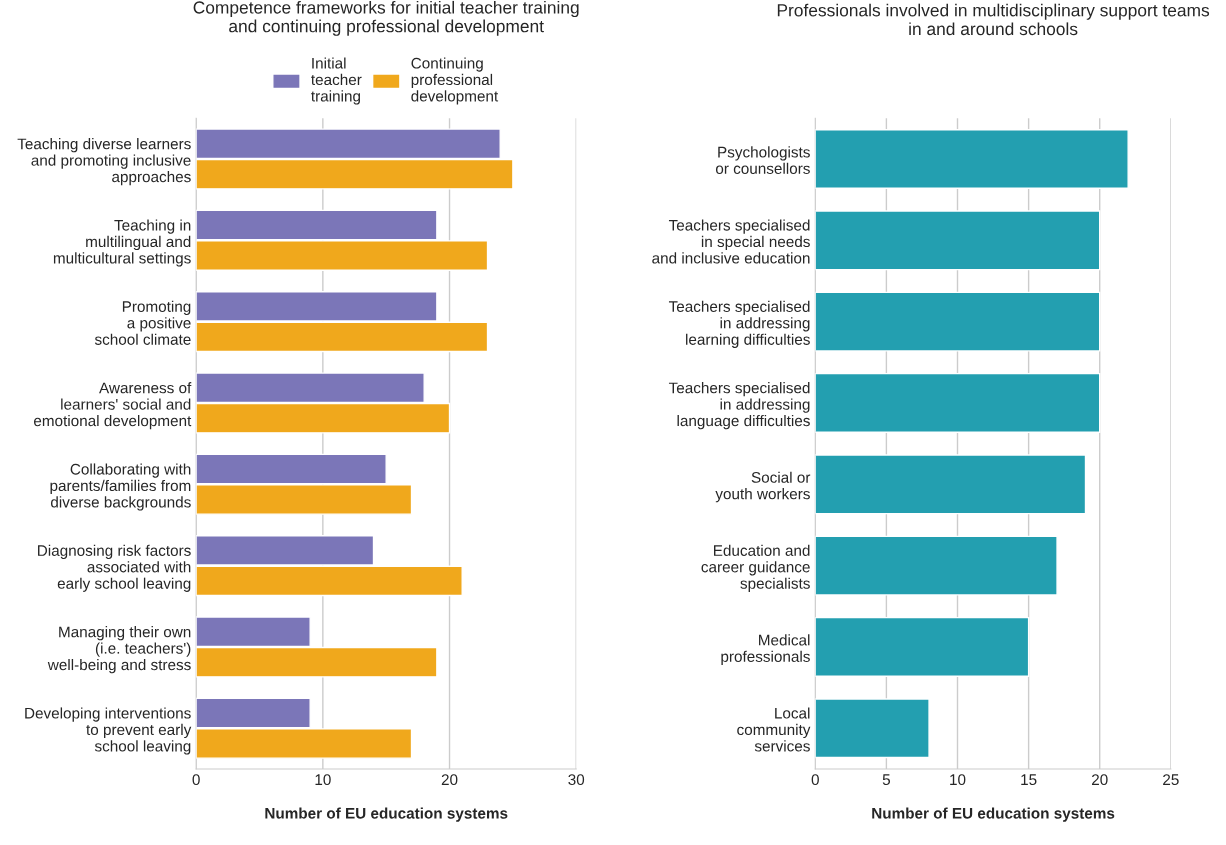 Image resolution: width=1226 pixels, height=845 pixels. I want to click on y-tick-label: Teaching in multilingual and multicultural settings, so click(122, 243).